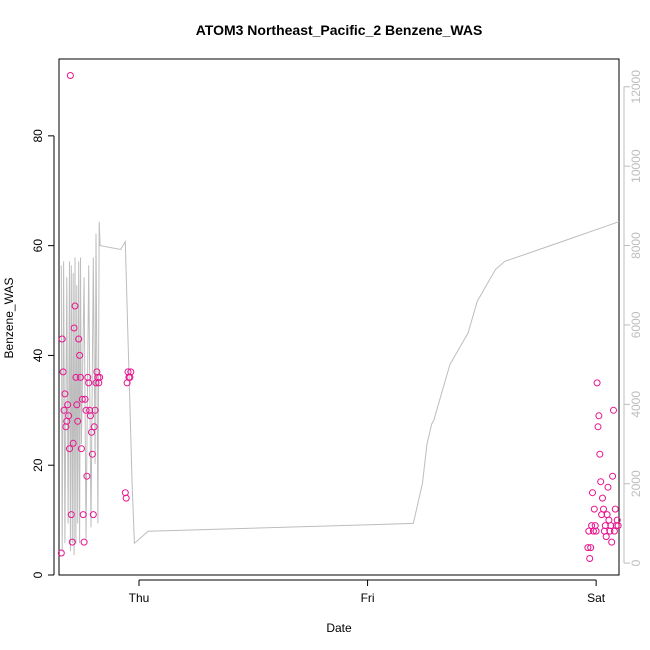 This screenshot has width=650, height=650. I want to click on y2-tick-label: 4000, so click(636, 404).